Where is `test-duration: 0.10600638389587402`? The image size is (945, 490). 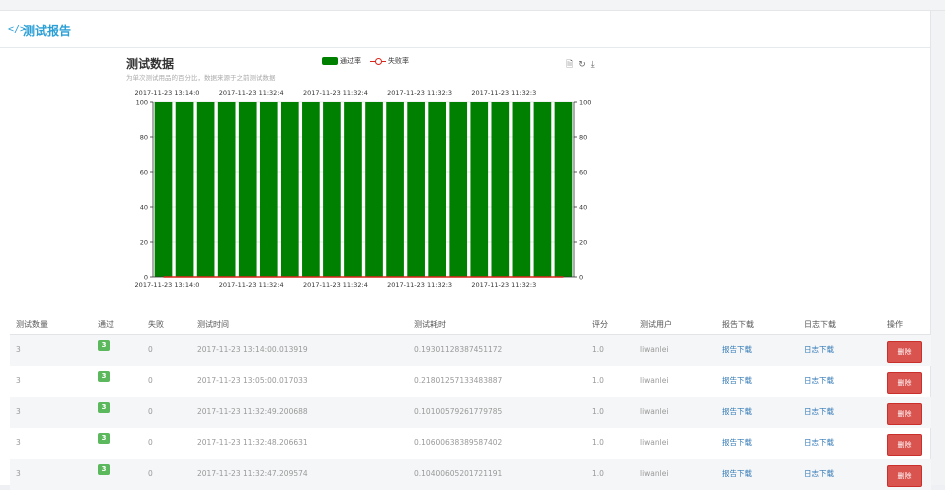
test-duration: 0.10600638389587402 is located at coordinates (458, 442).